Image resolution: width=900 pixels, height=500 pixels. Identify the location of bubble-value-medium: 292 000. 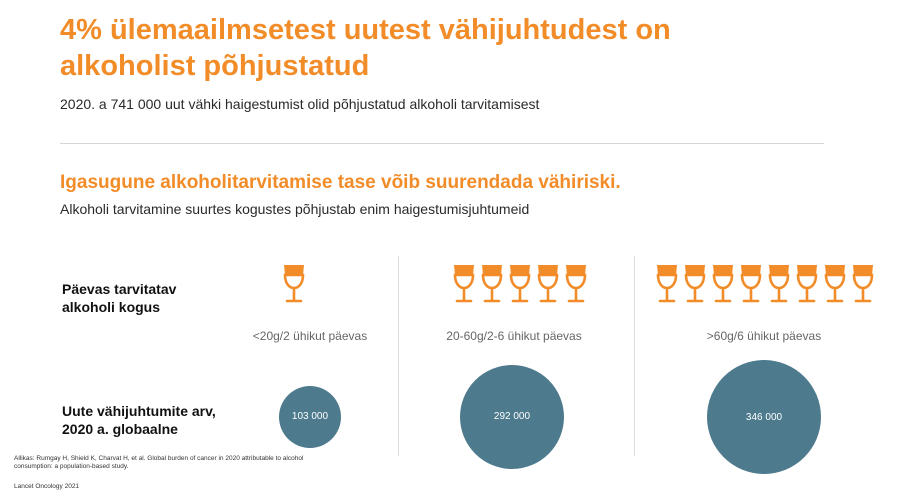
(512, 417).